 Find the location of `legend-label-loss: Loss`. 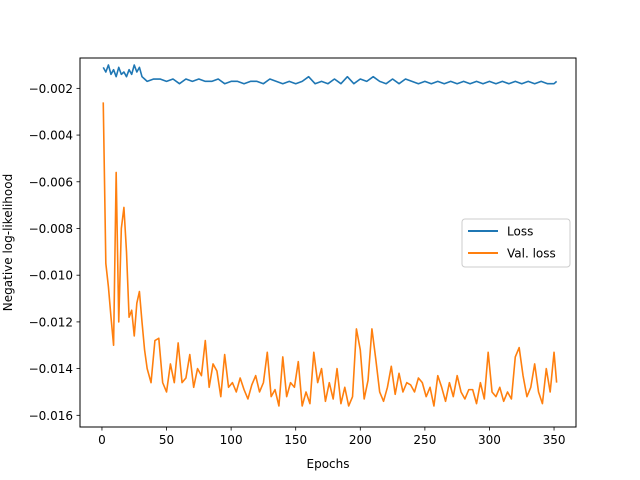

legend-label-loss: Loss is located at coordinates (520, 232).